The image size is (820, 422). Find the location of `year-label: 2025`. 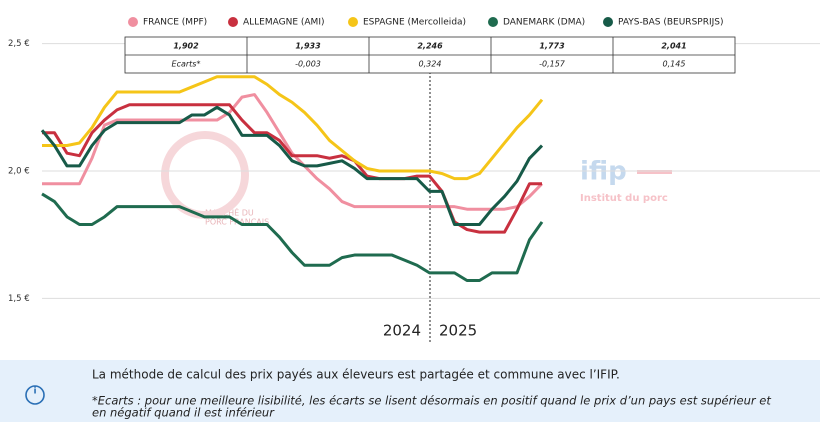

year-label: 2025 is located at coordinates (458, 331).